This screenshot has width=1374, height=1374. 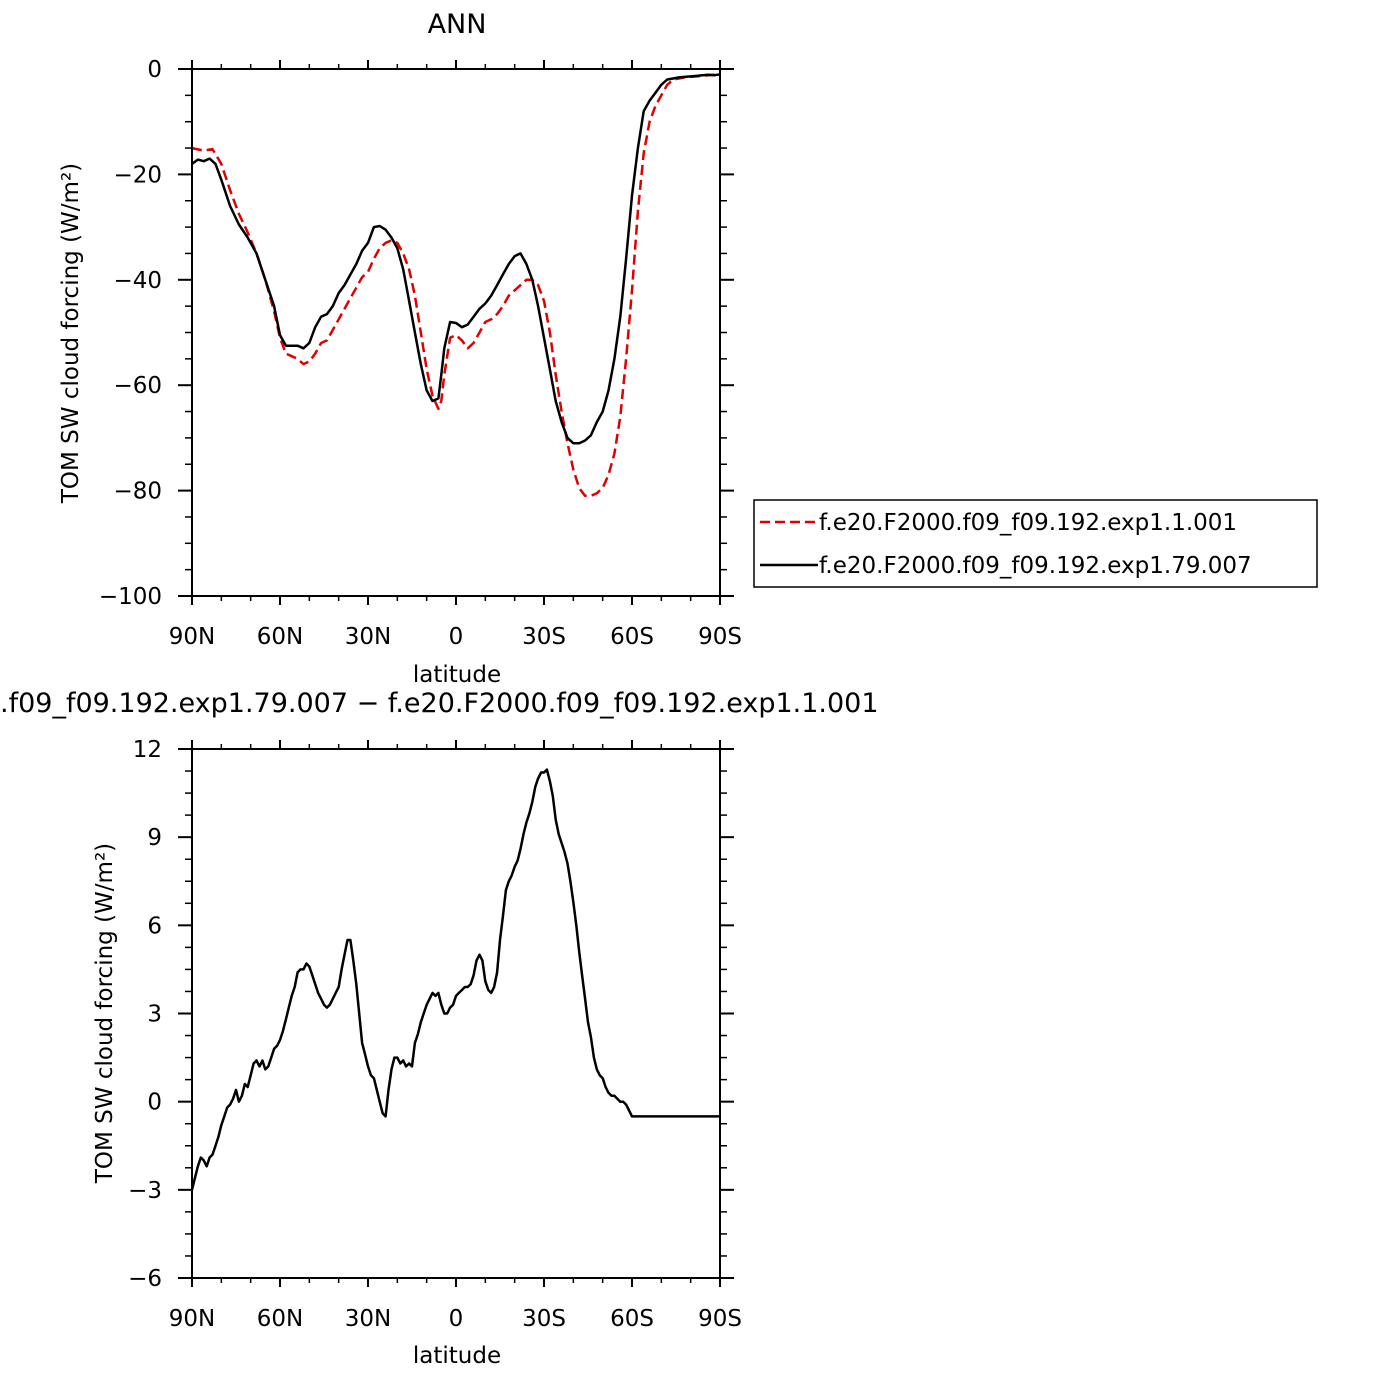 I want to click on bottom-x-tick-label: 30N, so click(x=368, y=1319).